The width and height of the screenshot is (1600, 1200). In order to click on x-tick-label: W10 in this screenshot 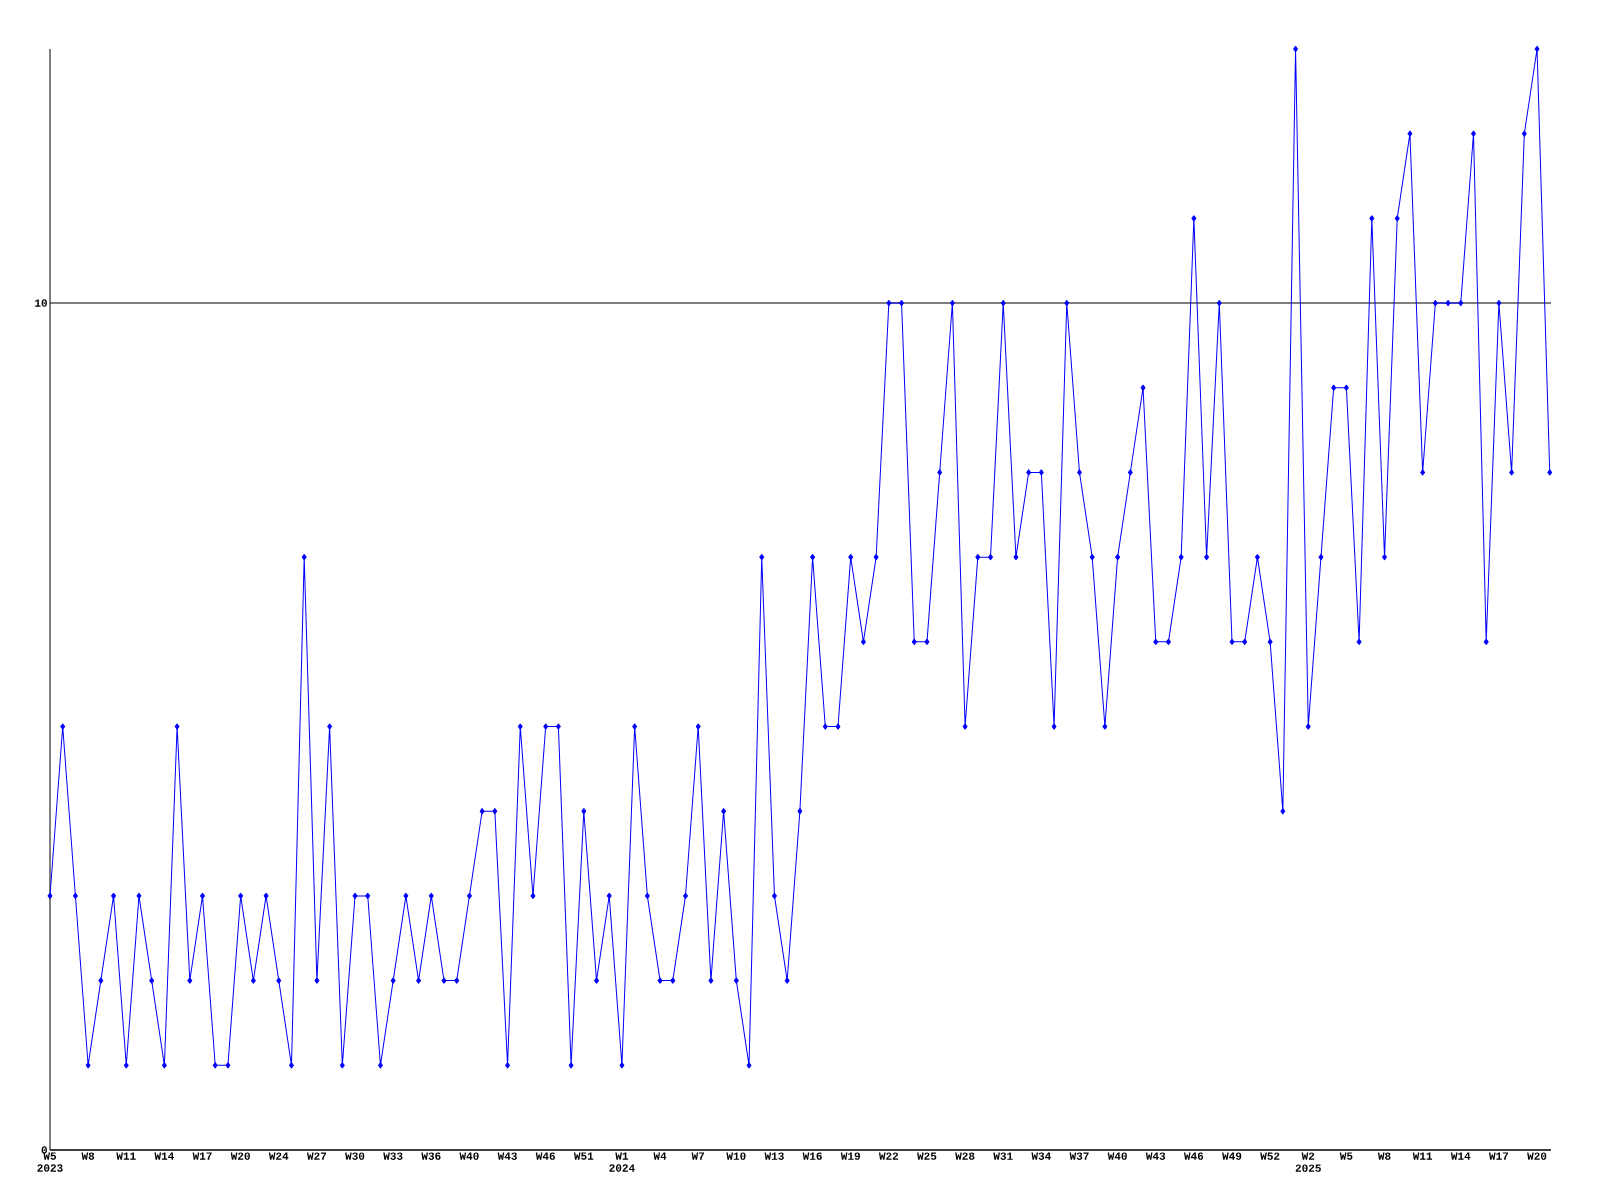, I will do `click(736, 1156)`.